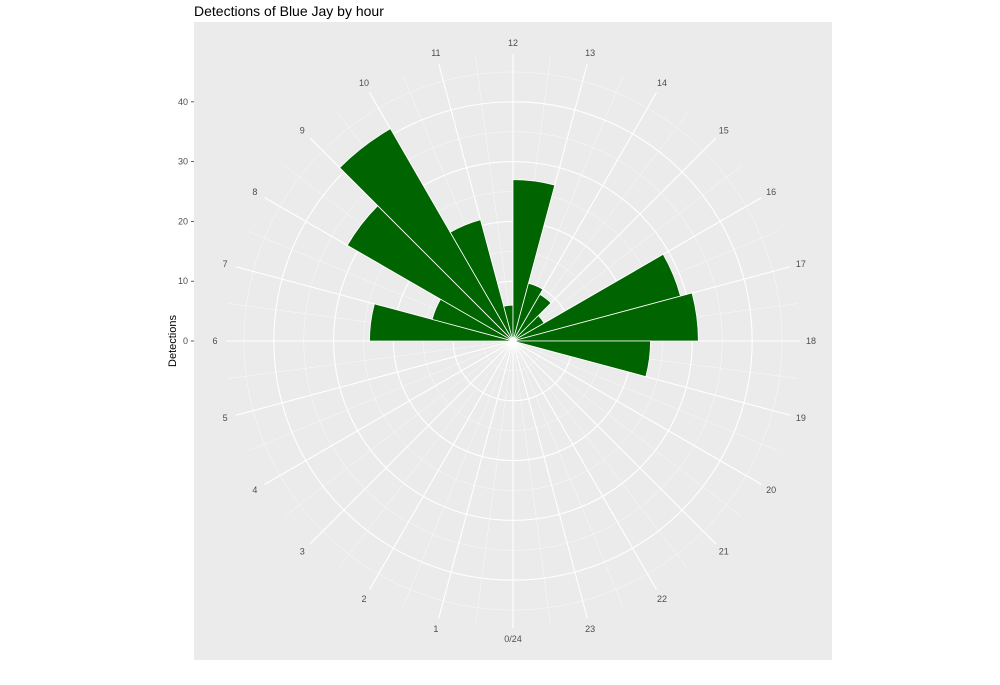 The image size is (1000, 685). I want to click on hour-label: 7, so click(225, 264).